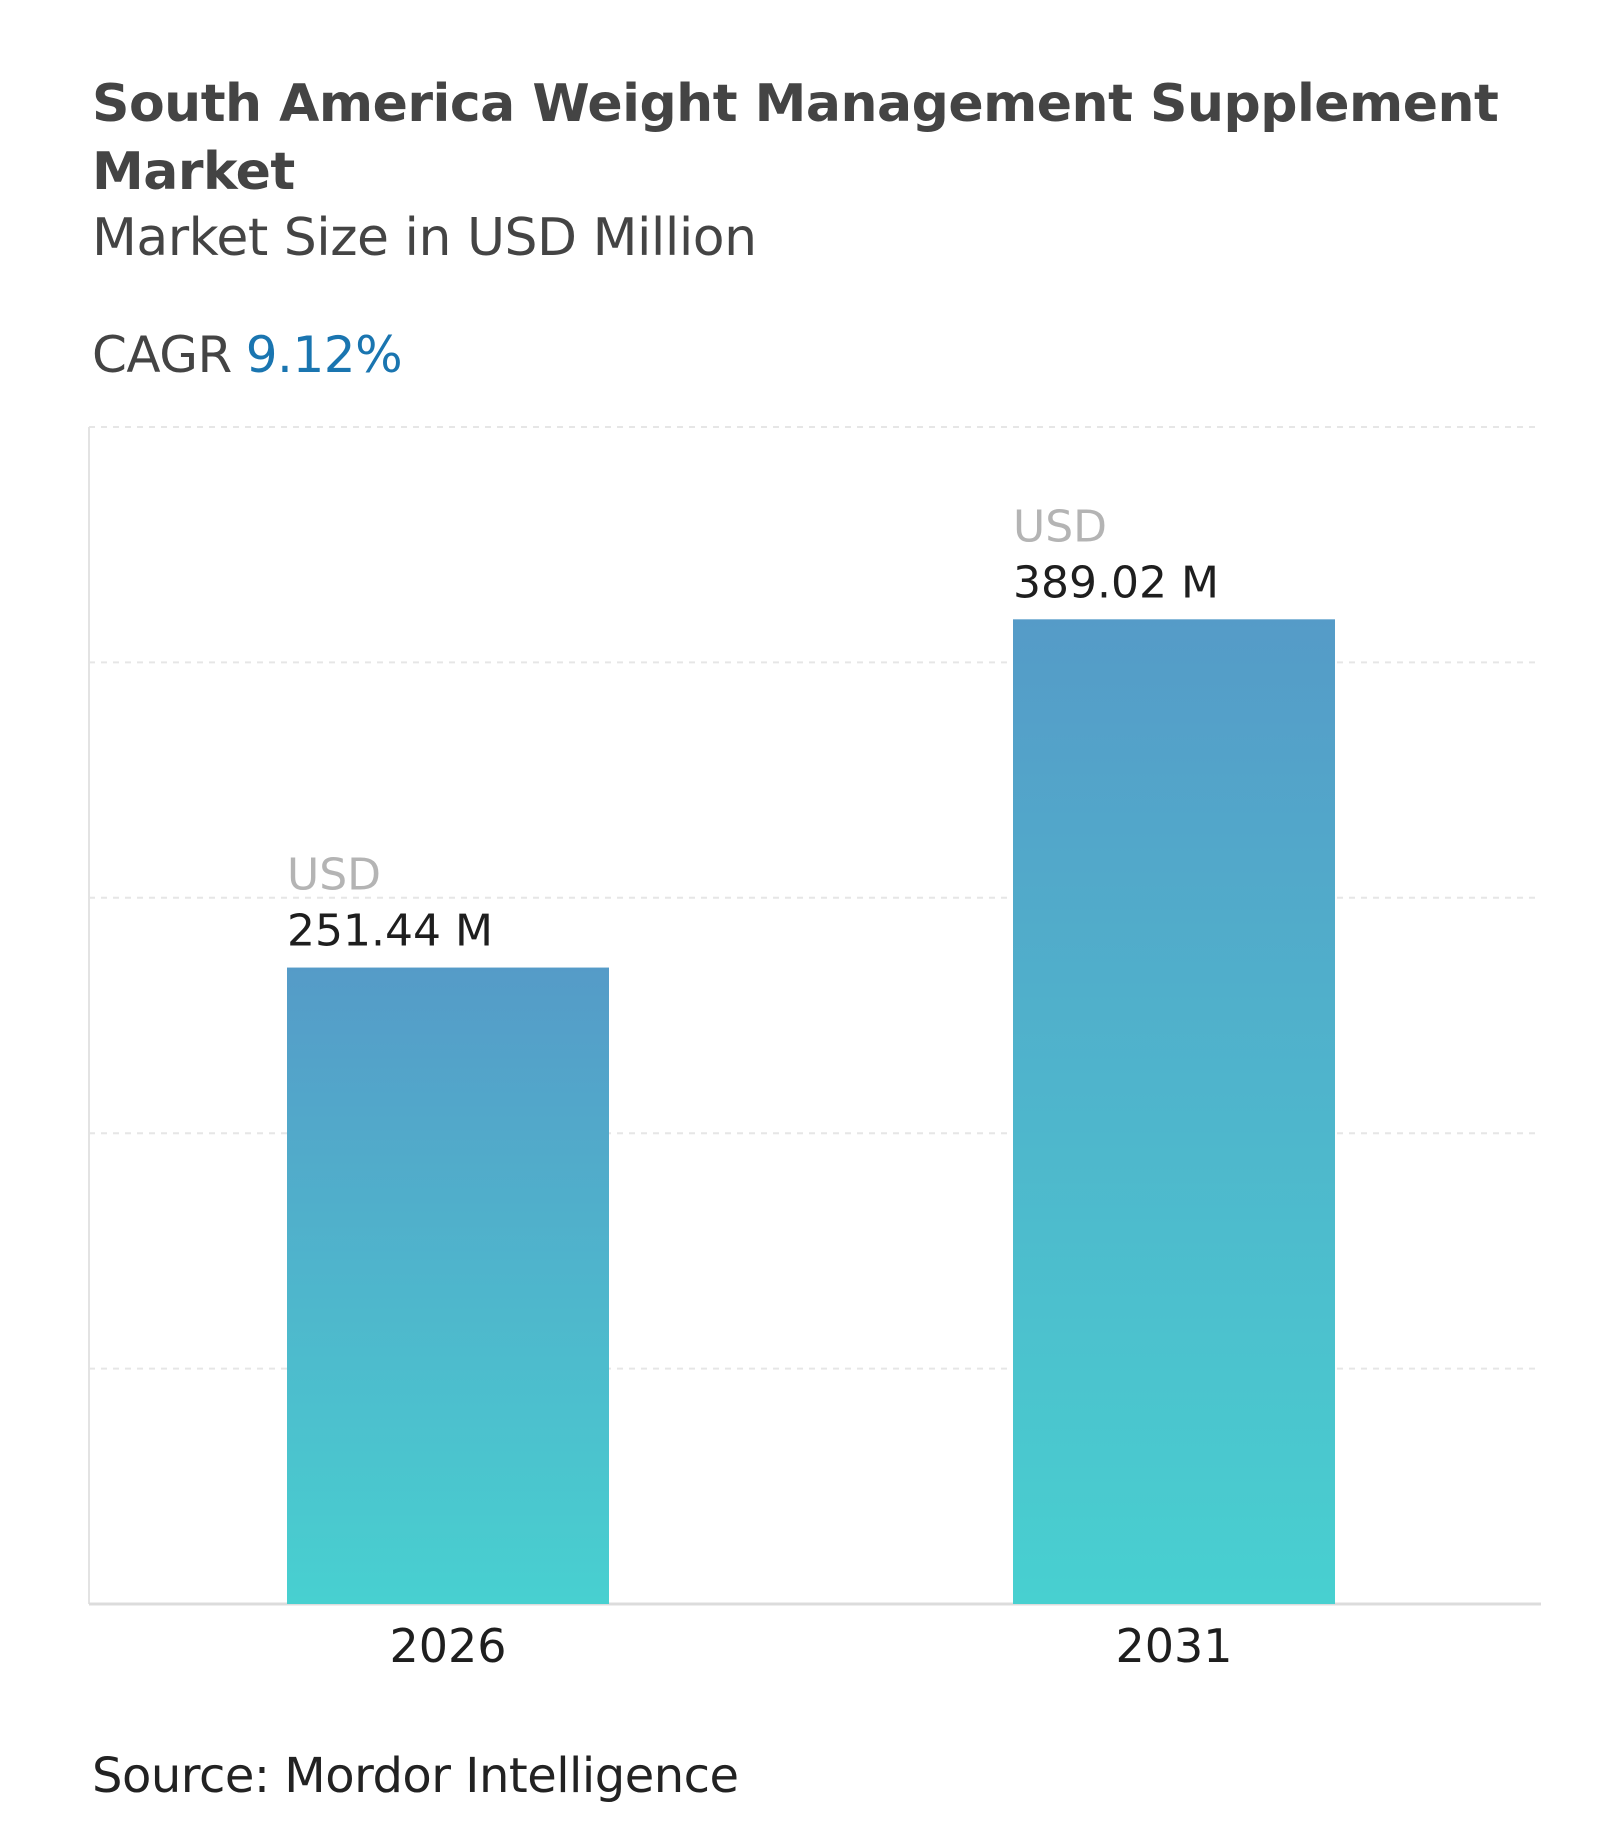  Describe the element at coordinates (324, 355) in the screenshot. I see `cagr-value: 9.12%` at that location.